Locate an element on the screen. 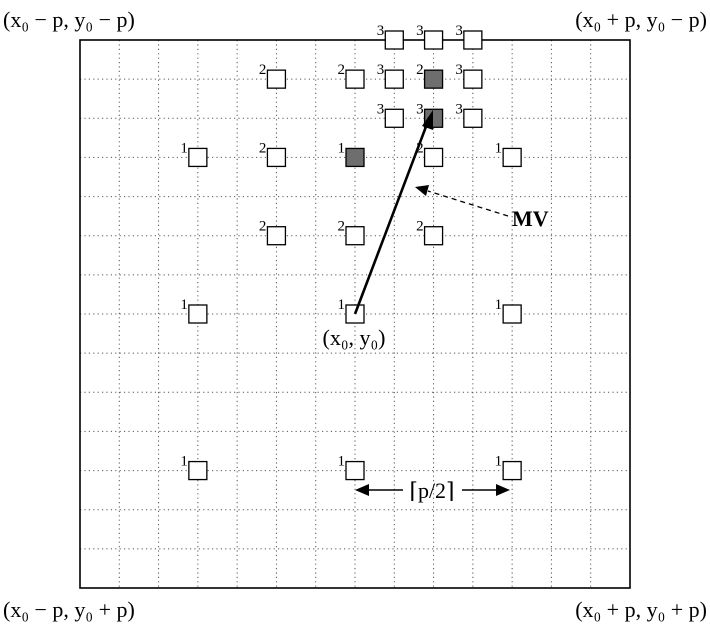 The height and width of the screenshot is (631, 710). mv-pointer is located at coordinates (462, 201).